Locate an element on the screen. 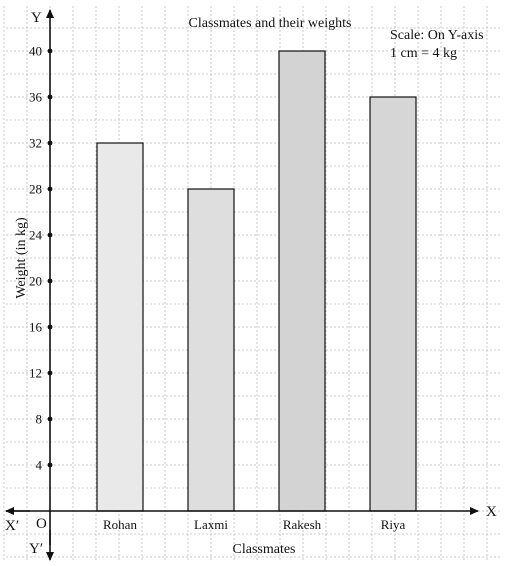 The height and width of the screenshot is (566, 511). scale-note-line-1: Scale: On Y-axis is located at coordinates (437, 35).